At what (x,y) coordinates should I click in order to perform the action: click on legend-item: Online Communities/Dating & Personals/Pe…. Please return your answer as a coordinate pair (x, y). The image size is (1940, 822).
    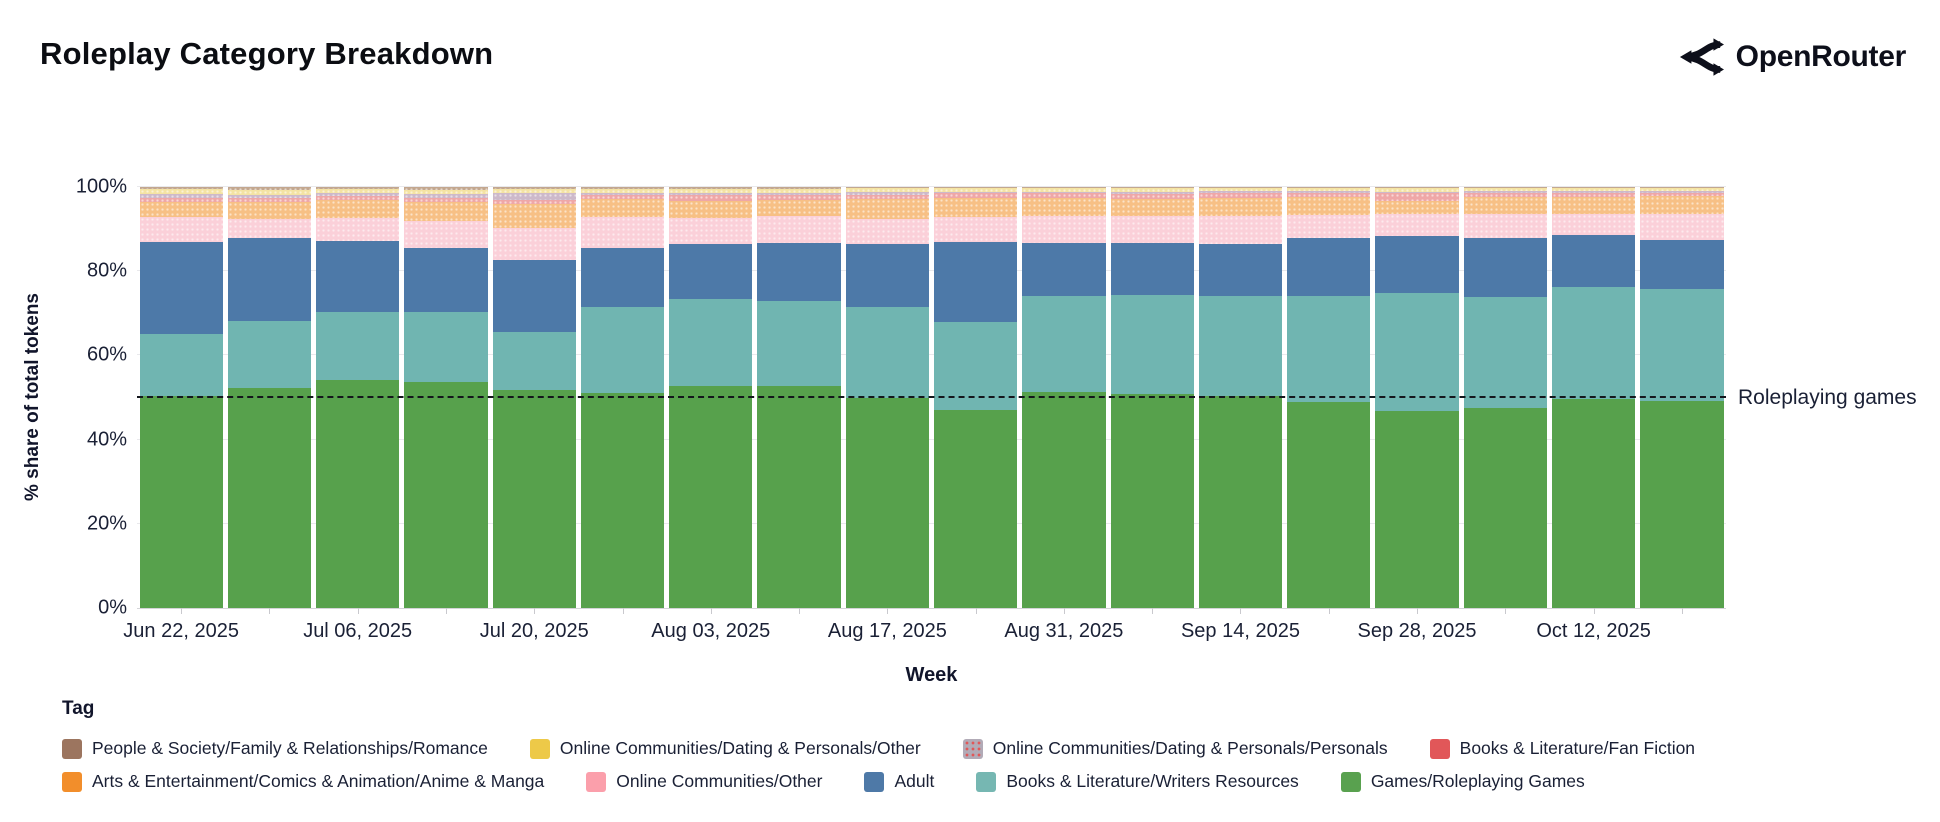
    Looking at the image, I should click on (1175, 748).